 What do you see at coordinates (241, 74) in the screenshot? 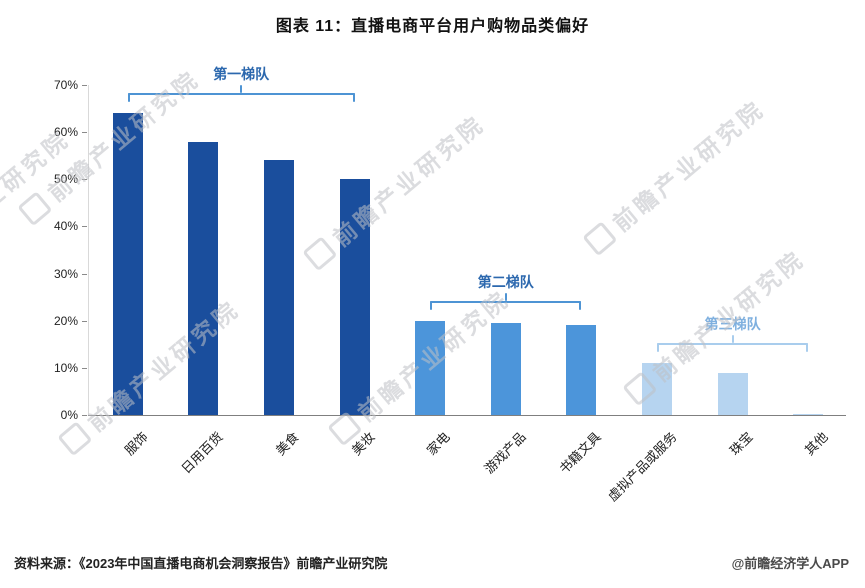
I see `tier-label: 第一梯队` at bounding box center [241, 74].